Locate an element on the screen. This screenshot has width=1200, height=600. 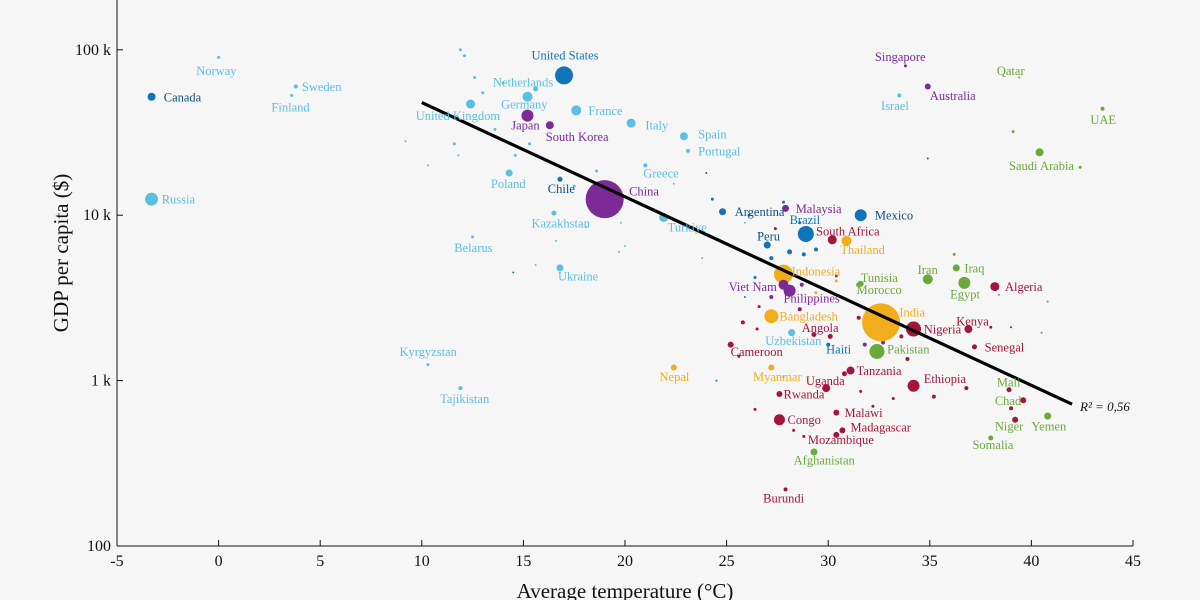
point-afghanistan is located at coordinates (814, 452).